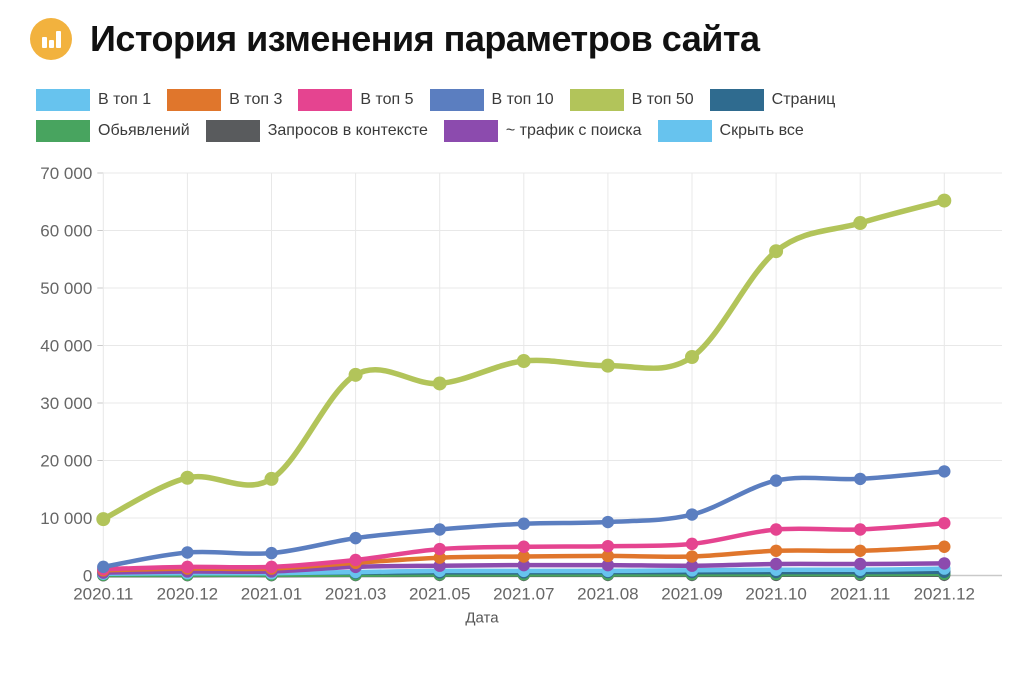 The width and height of the screenshot is (1024, 677). Describe the element at coordinates (63, 131) in the screenshot. I see `legend-swatch-ads` at that location.